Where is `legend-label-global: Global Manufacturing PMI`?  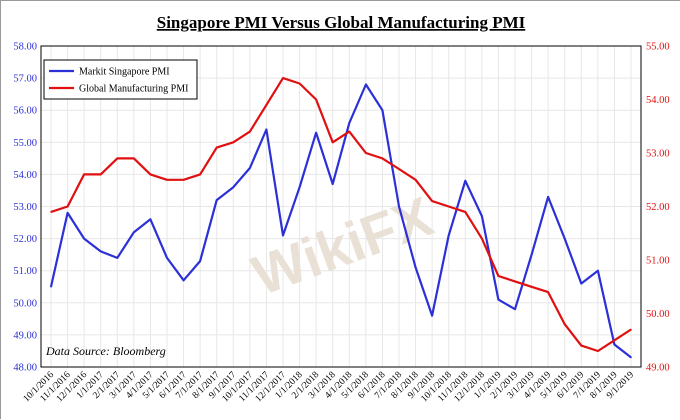 legend-label-global: Global Manufacturing PMI is located at coordinates (133, 89).